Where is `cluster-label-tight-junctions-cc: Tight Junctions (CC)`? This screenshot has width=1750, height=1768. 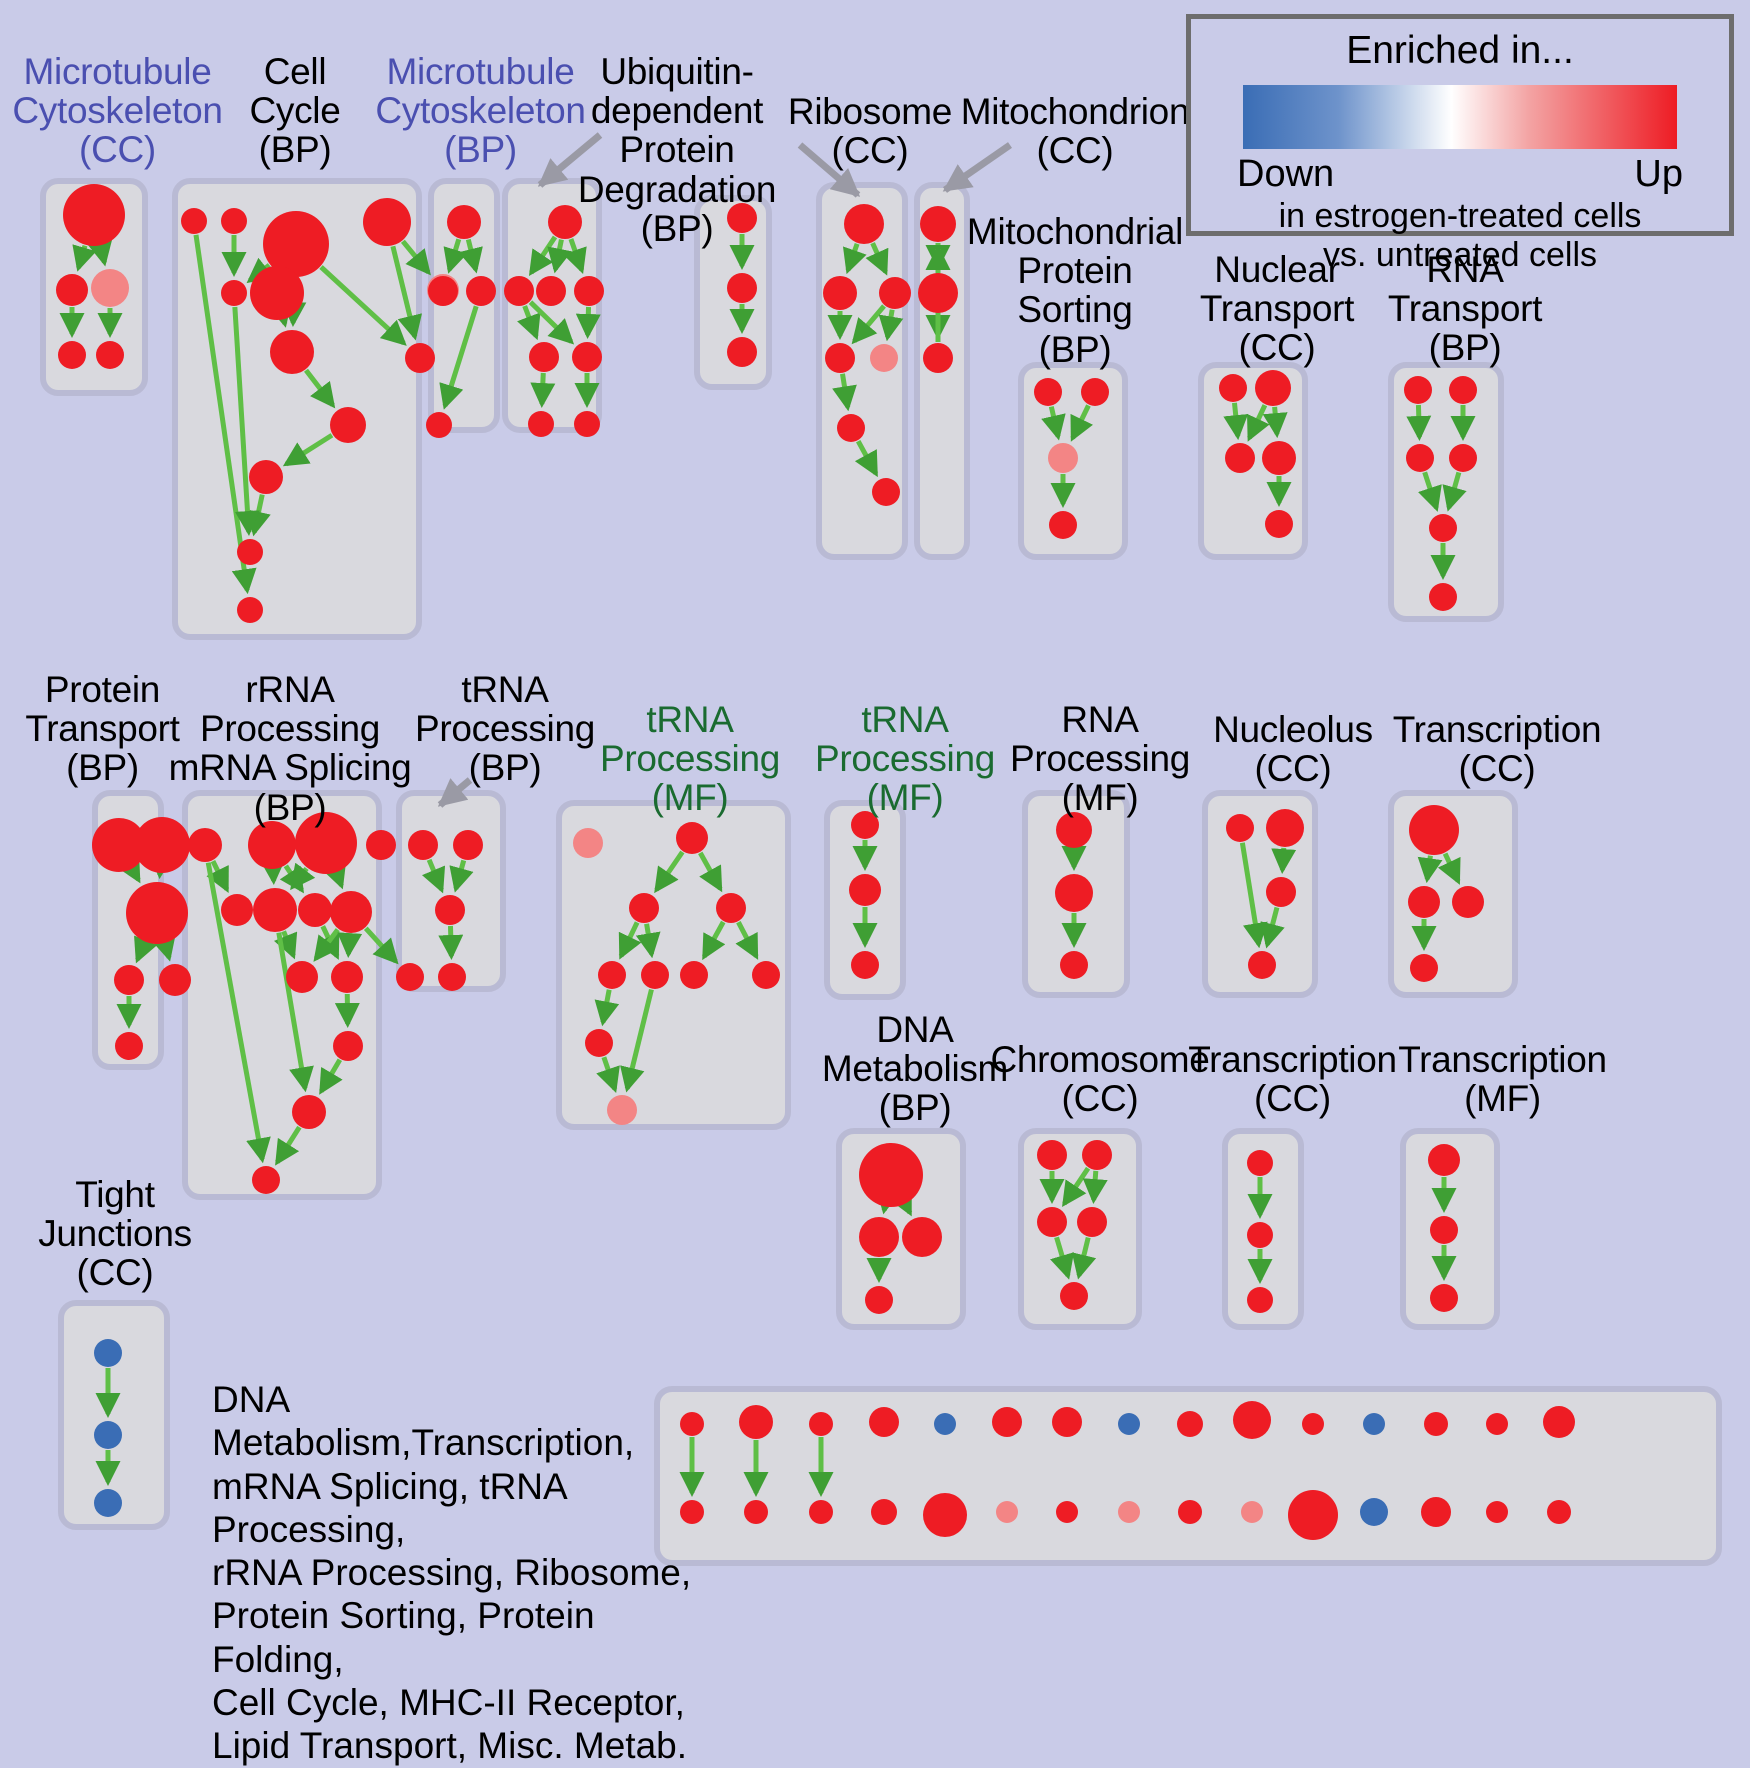 cluster-label-tight-junctions-cc: Tight Junctions (CC) is located at coordinates (115, 1234).